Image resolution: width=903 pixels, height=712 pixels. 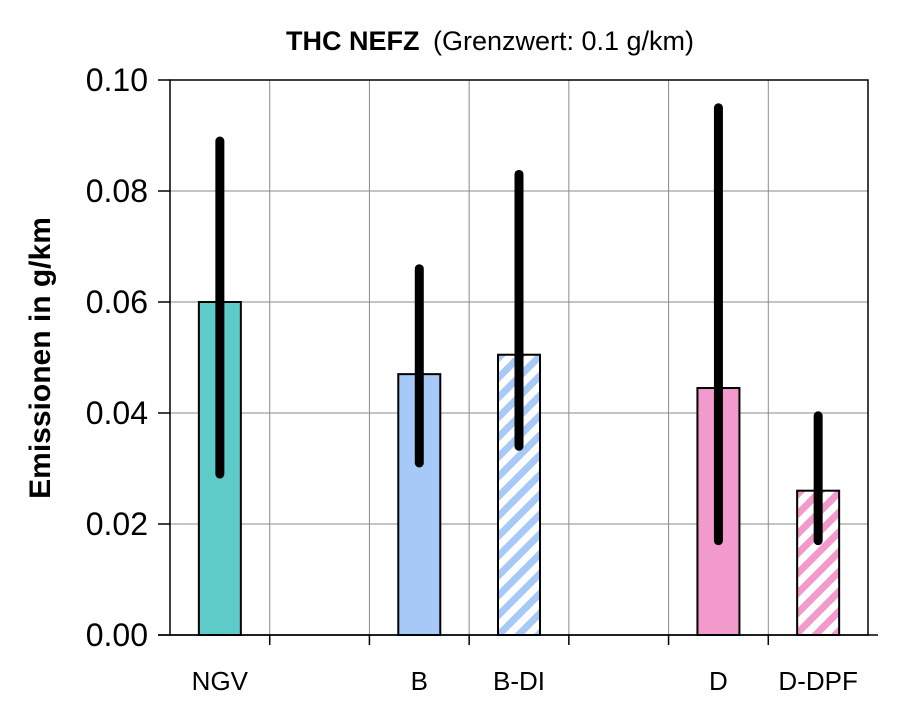 I want to click on chart-title-main: THC NEFZ, so click(x=352, y=41).